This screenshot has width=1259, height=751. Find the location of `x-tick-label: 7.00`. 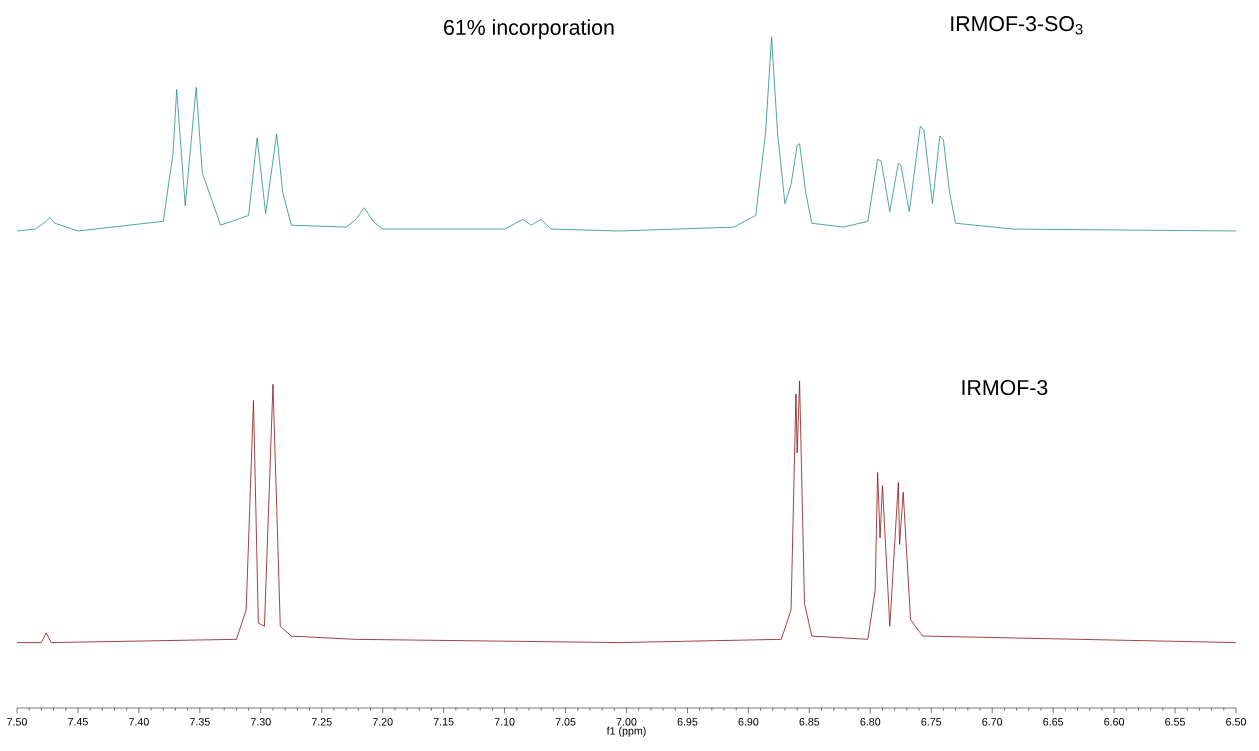

x-tick-label: 7.00 is located at coordinates (626, 722).